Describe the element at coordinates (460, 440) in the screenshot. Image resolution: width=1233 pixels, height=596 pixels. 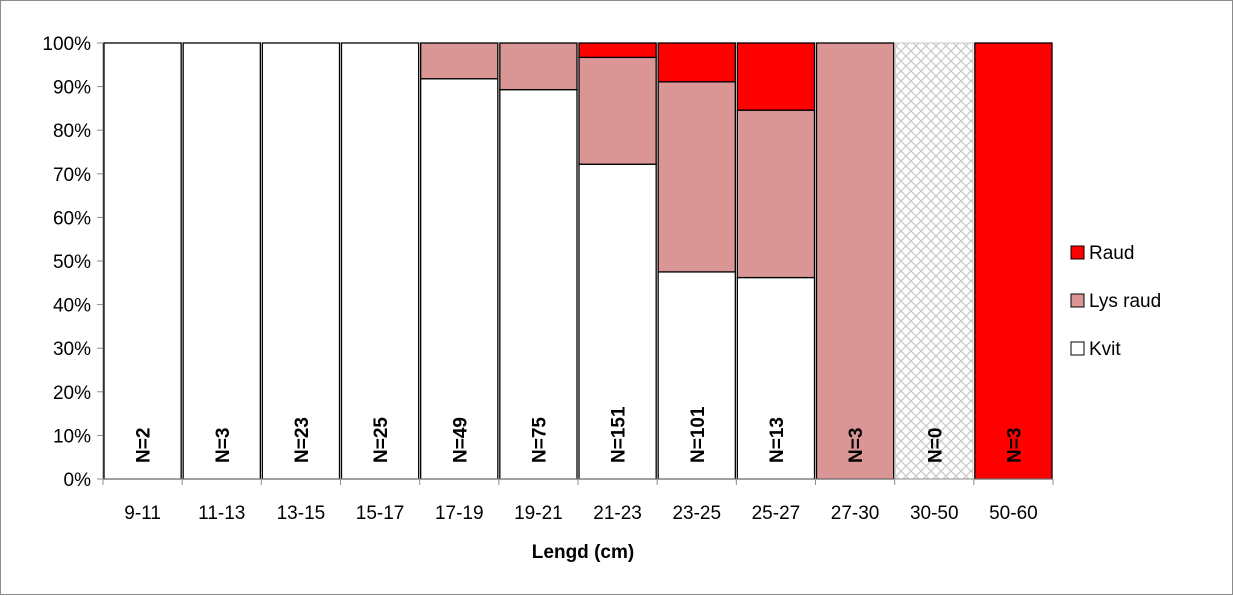
I see `n-label: N=49` at that location.